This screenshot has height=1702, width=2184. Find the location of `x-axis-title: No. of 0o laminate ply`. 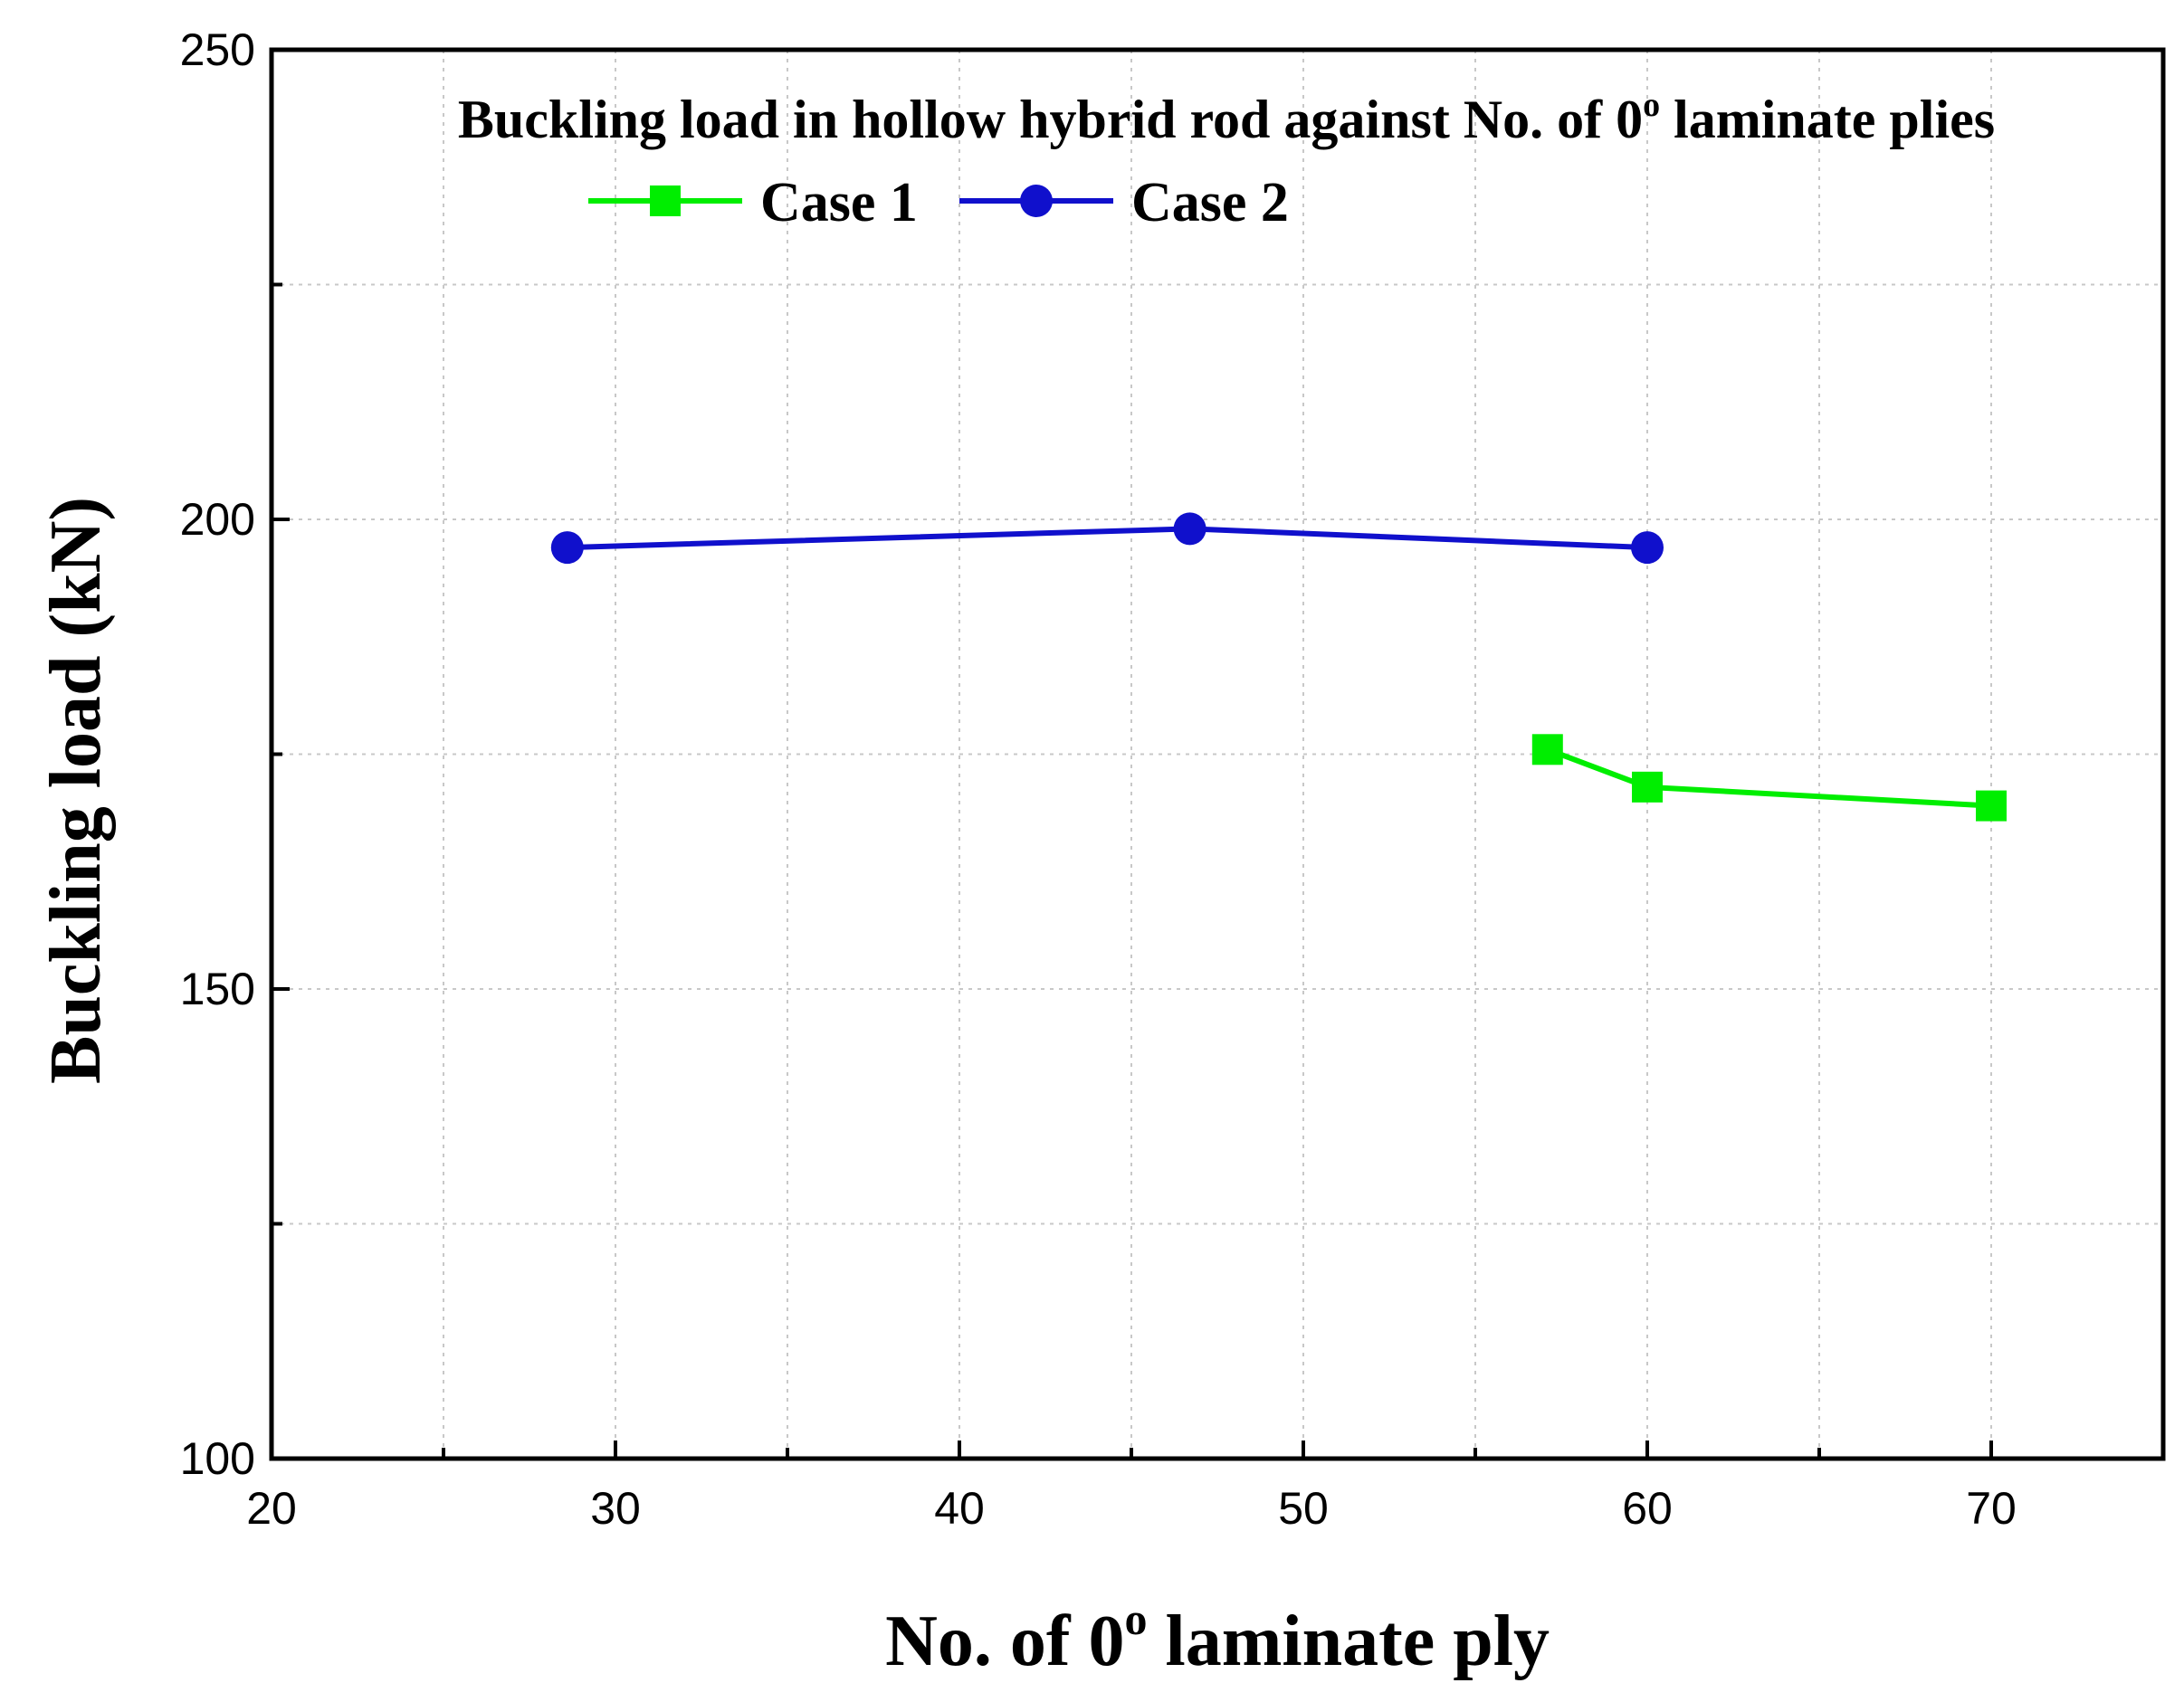

x-axis-title: No. of 0o laminate ply is located at coordinates (1217, 1637).